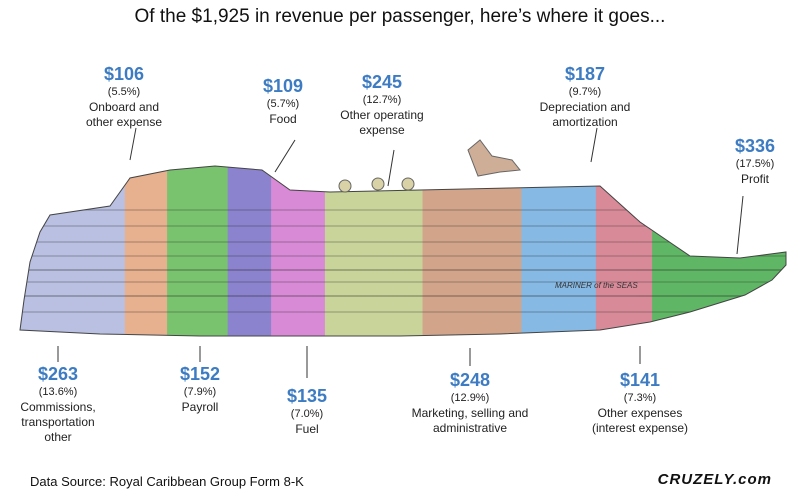 Image resolution: width=800 pixels, height=497 pixels. What do you see at coordinates (585, 74) in the screenshot?
I see `segment-amount: $187` at bounding box center [585, 74].